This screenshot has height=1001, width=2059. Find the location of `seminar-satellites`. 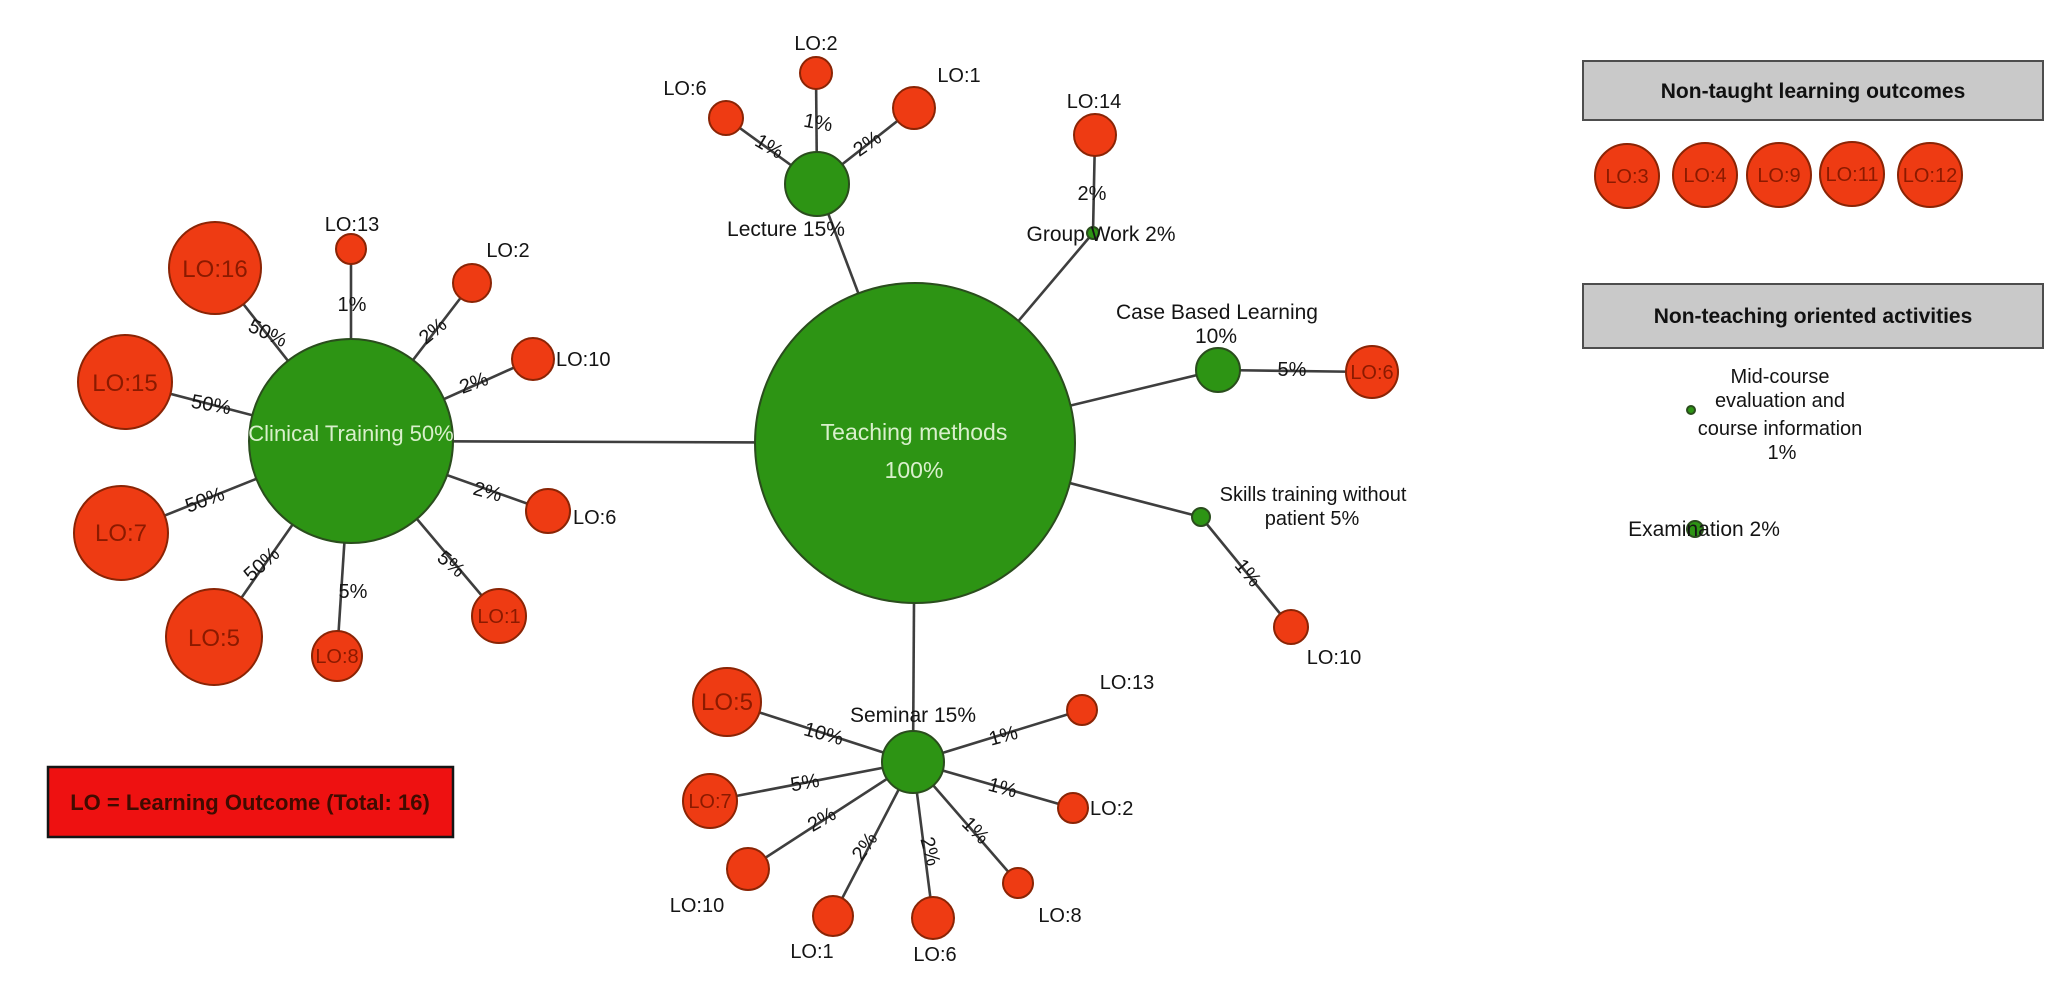

seminar-satellites is located at coordinates (890, 803).